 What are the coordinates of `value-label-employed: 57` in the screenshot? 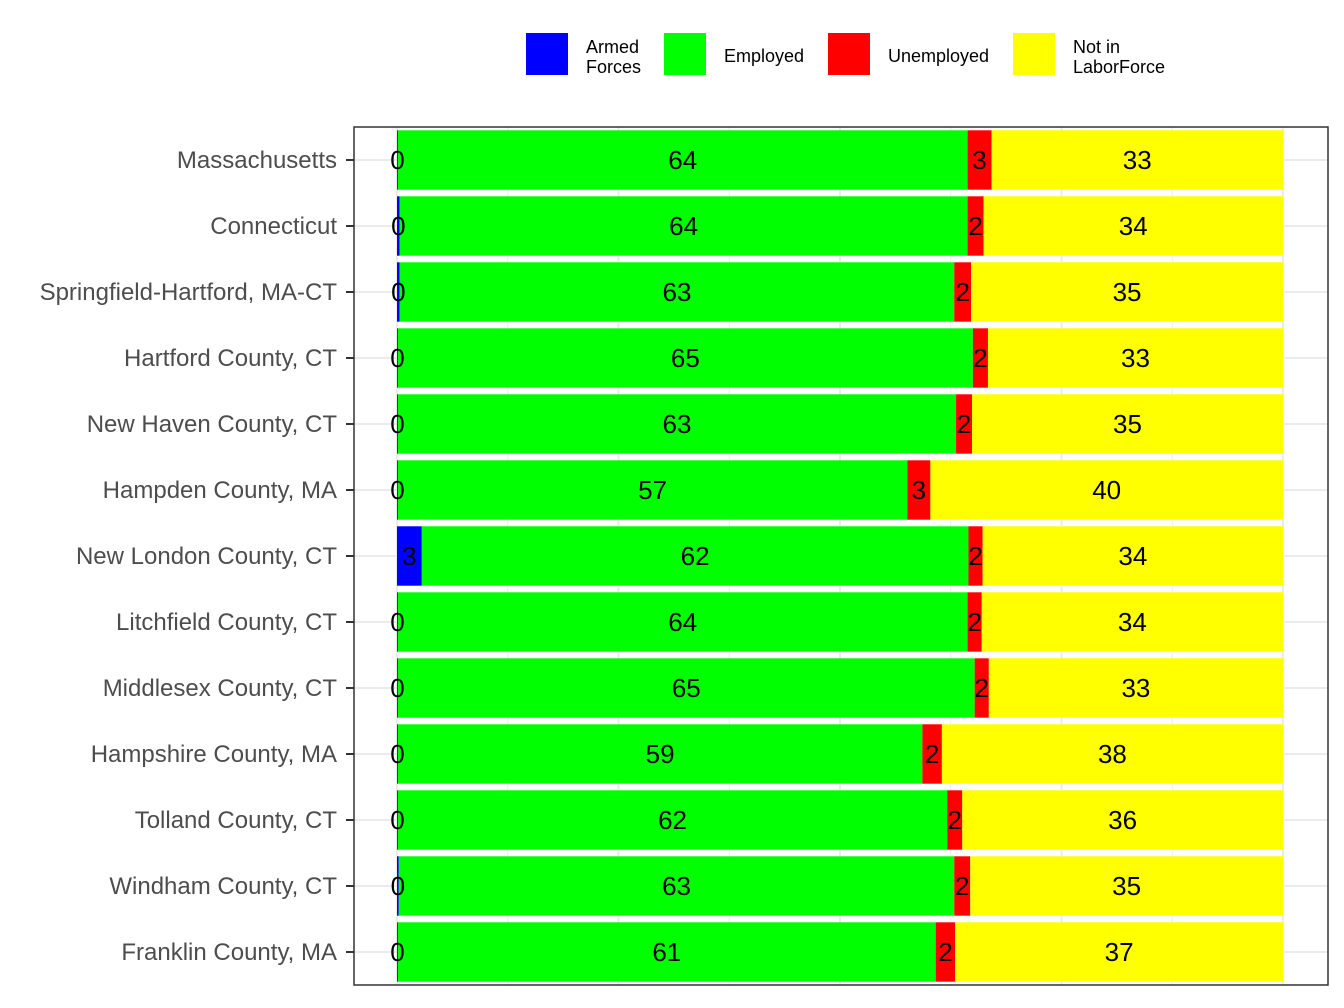 It's located at (652, 490).